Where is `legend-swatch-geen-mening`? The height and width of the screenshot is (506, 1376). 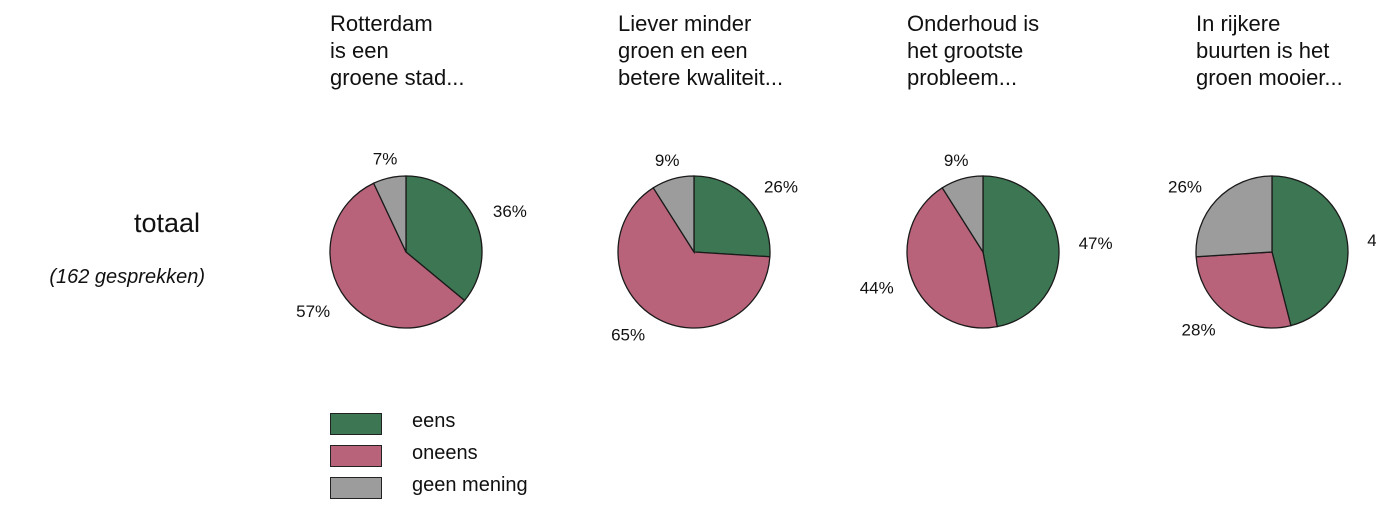
legend-swatch-geen-mening is located at coordinates (356, 488).